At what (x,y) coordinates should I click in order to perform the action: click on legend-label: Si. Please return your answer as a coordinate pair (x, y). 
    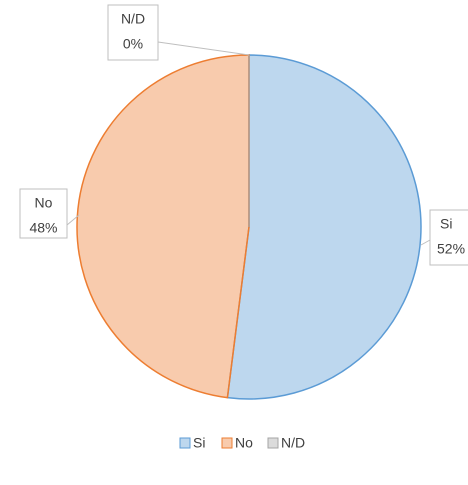
    Looking at the image, I should click on (199, 443).